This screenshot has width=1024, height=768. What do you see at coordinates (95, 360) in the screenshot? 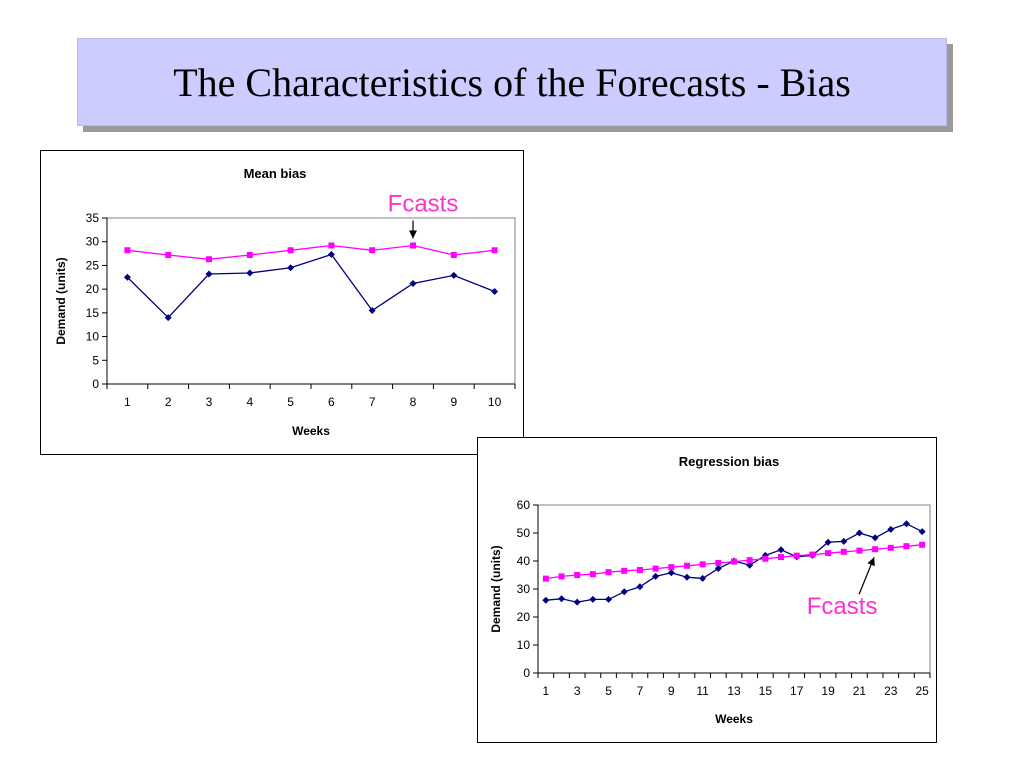
I see `y-tick-label: 5` at bounding box center [95, 360].